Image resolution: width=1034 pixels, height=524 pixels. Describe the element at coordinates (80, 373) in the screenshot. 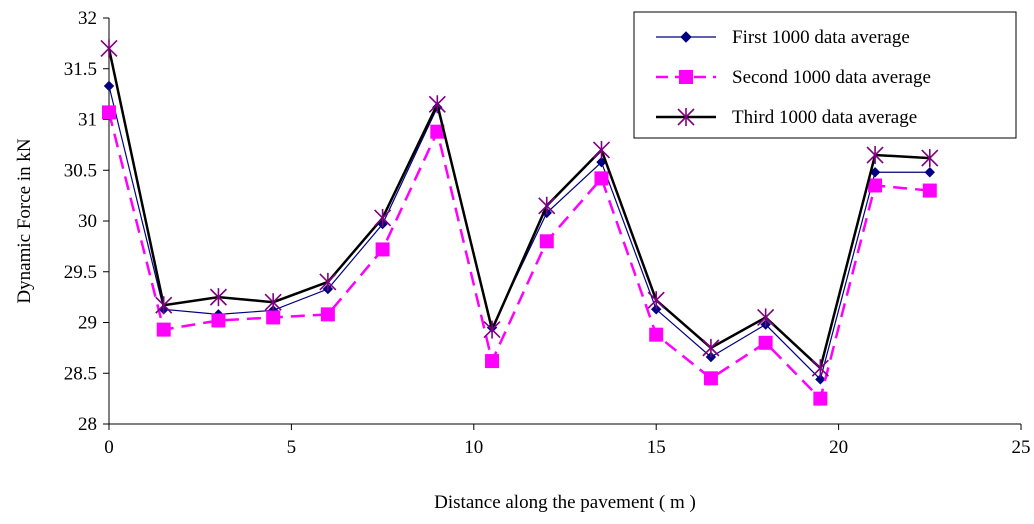

I see `y-tick-label: 28.5` at that location.